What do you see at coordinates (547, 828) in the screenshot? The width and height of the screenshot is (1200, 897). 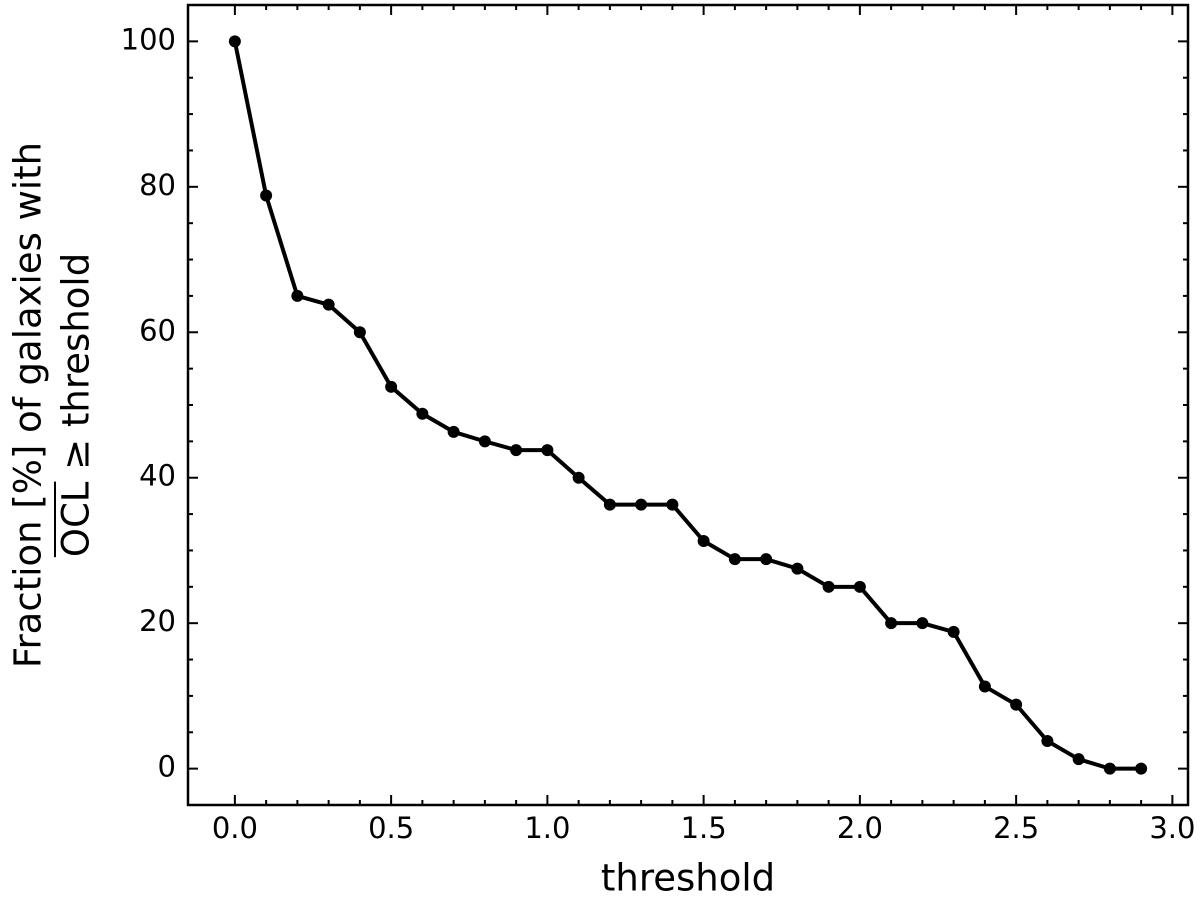 I see `x-tick-label: 1.0` at bounding box center [547, 828].